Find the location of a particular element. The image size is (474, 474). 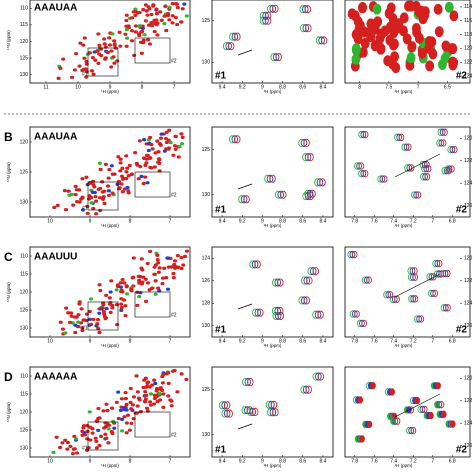

inset-label: #2 is located at coordinates (174, 195).